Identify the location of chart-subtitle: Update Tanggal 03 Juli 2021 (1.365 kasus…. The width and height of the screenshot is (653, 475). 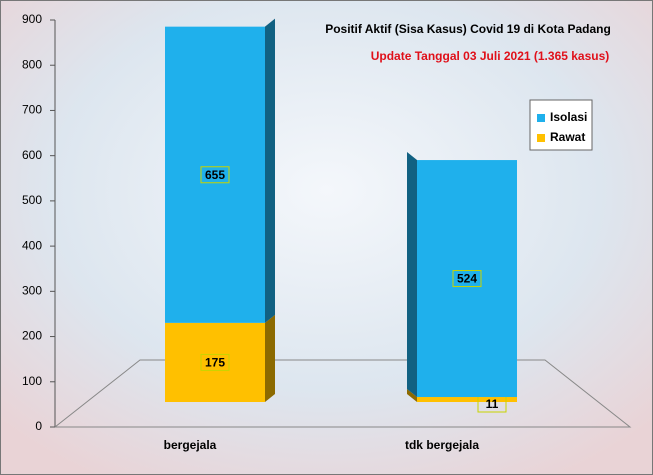
(490, 56).